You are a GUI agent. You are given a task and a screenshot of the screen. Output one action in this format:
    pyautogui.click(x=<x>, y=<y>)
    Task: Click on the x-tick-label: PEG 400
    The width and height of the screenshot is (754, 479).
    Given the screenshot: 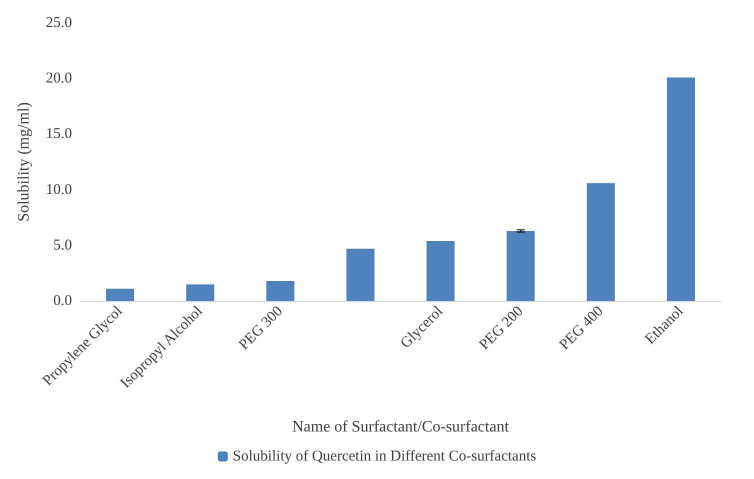 What is the action you would take?
    pyautogui.click(x=581, y=328)
    